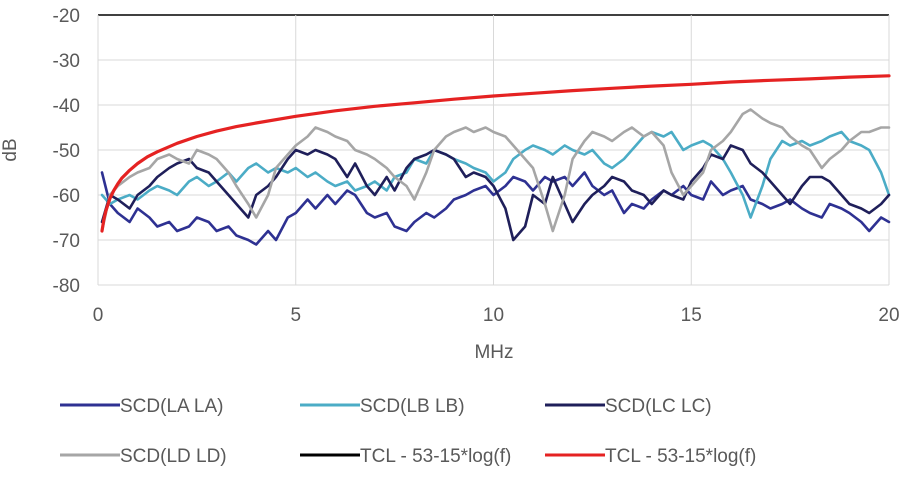 The width and height of the screenshot is (903, 484). I want to click on legend-label: SCD(LC LC), so click(658, 406).